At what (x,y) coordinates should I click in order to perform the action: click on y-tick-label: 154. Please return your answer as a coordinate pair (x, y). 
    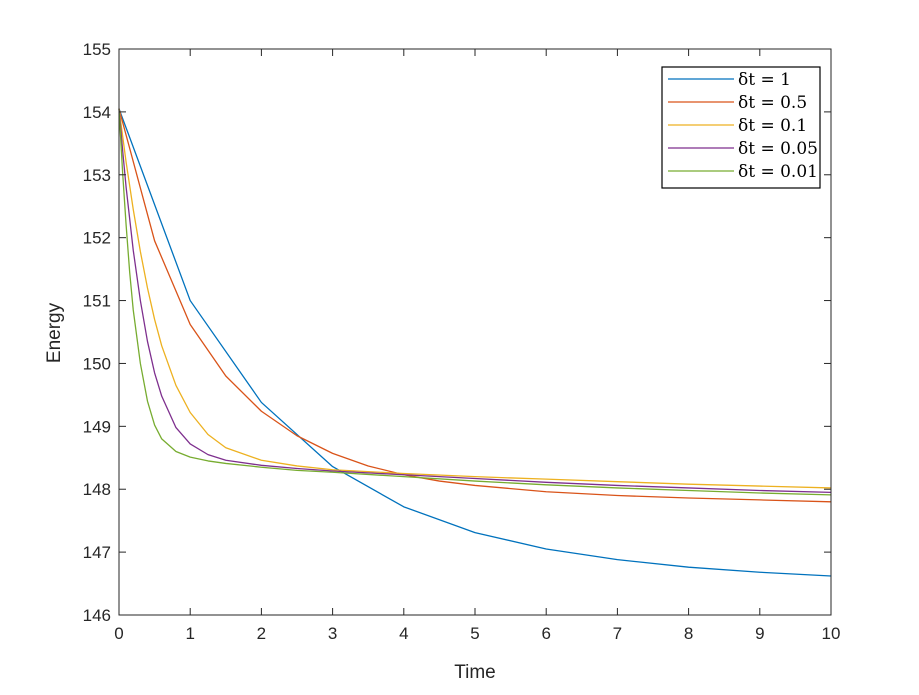
    Looking at the image, I should click on (97, 112).